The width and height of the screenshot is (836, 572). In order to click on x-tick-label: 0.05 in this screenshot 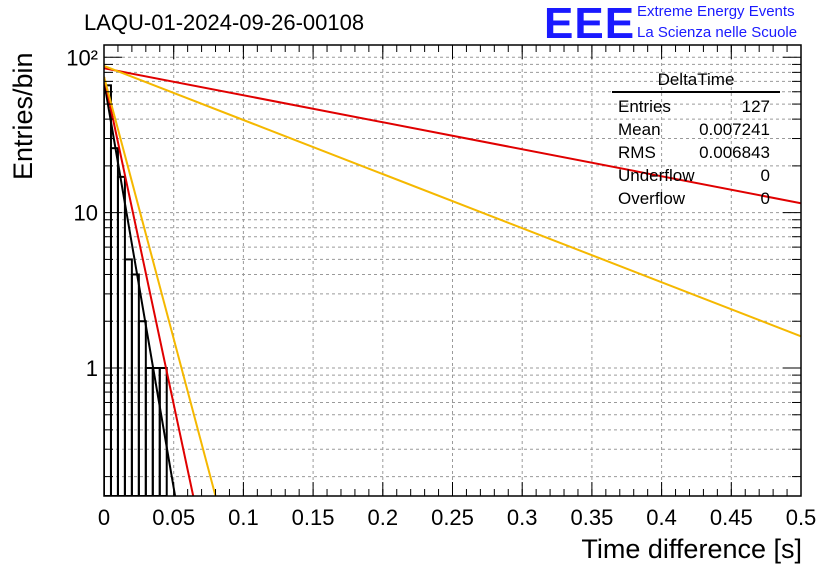, I will do `click(173, 517)`.